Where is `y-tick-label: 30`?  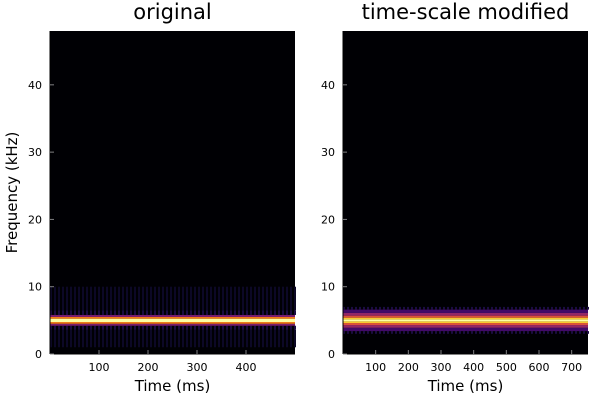
y-tick-label: 30 is located at coordinates (328, 152).